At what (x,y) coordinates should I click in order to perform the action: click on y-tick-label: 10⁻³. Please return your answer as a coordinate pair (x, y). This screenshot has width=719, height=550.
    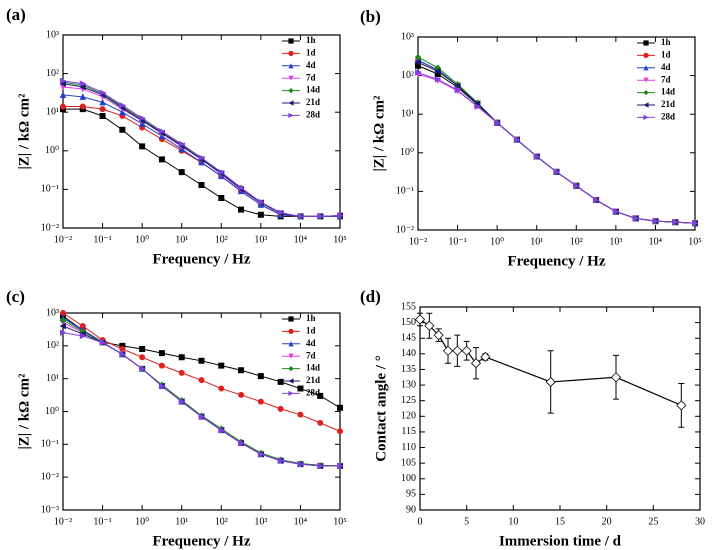
    Looking at the image, I should click on (50, 509).